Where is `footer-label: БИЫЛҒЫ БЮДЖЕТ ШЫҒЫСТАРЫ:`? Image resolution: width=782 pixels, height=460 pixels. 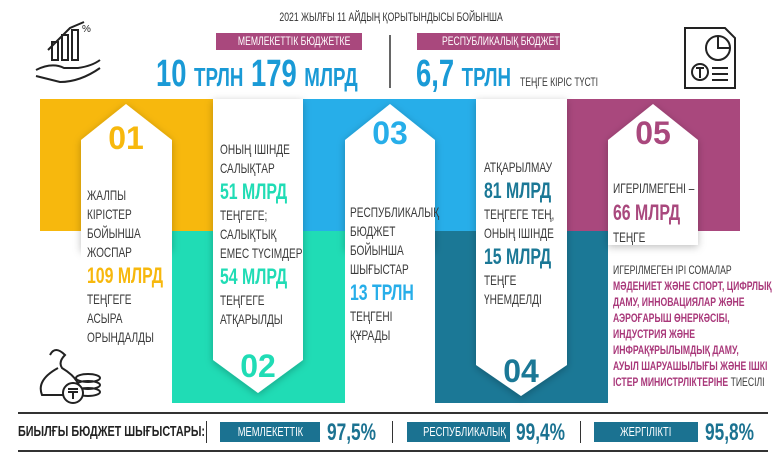
footer-label: БИЫЛҒЫ БЮДЖЕТ ШЫҒЫСТАРЫ: is located at coordinates (112, 431).